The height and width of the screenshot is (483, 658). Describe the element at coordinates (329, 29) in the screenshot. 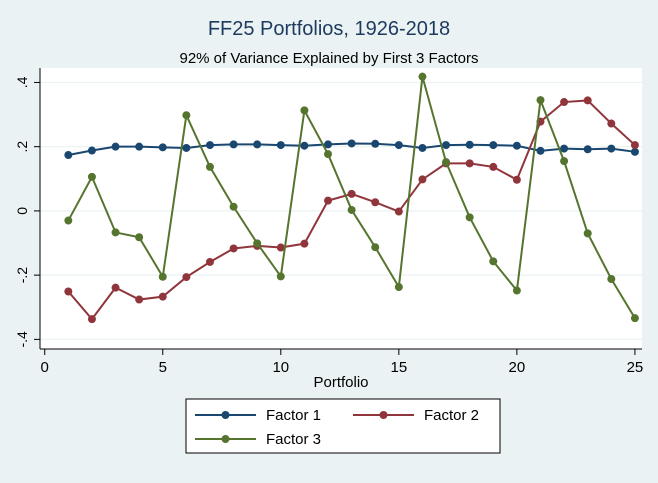

I see `chart-title: FF25 Portfolios, 1926-2018` at that location.